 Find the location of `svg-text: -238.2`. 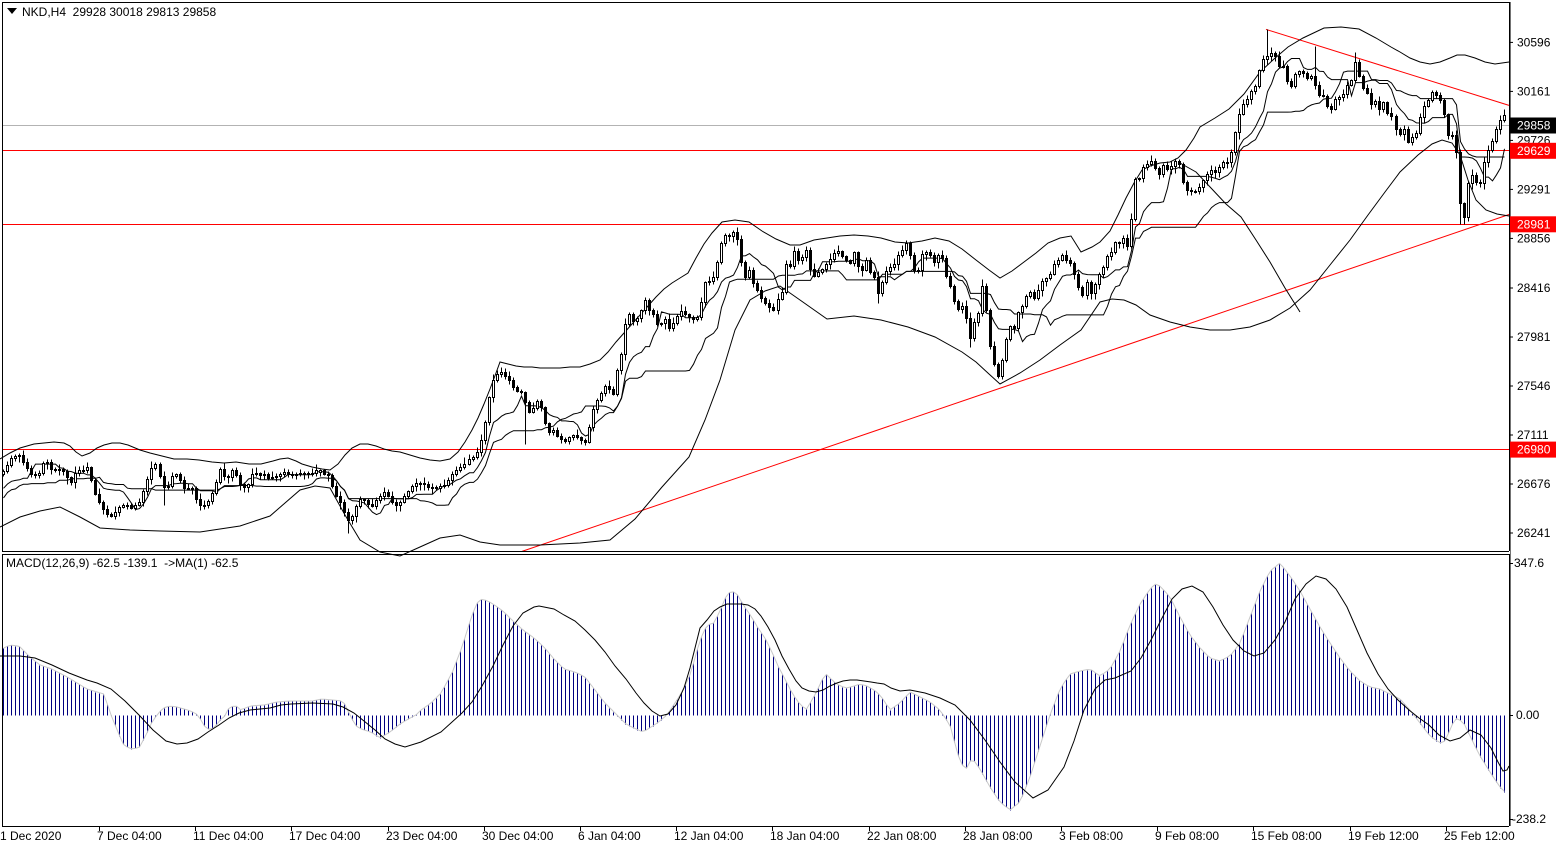

svg-text: -238.2 is located at coordinates (1529, 819).